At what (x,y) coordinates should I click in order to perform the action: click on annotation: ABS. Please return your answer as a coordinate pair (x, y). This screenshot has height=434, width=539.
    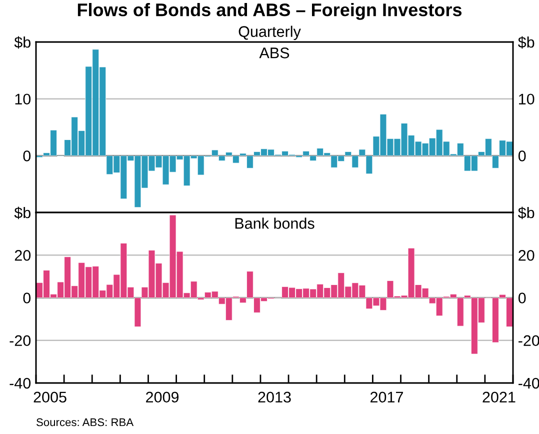
    Looking at the image, I should click on (274, 53).